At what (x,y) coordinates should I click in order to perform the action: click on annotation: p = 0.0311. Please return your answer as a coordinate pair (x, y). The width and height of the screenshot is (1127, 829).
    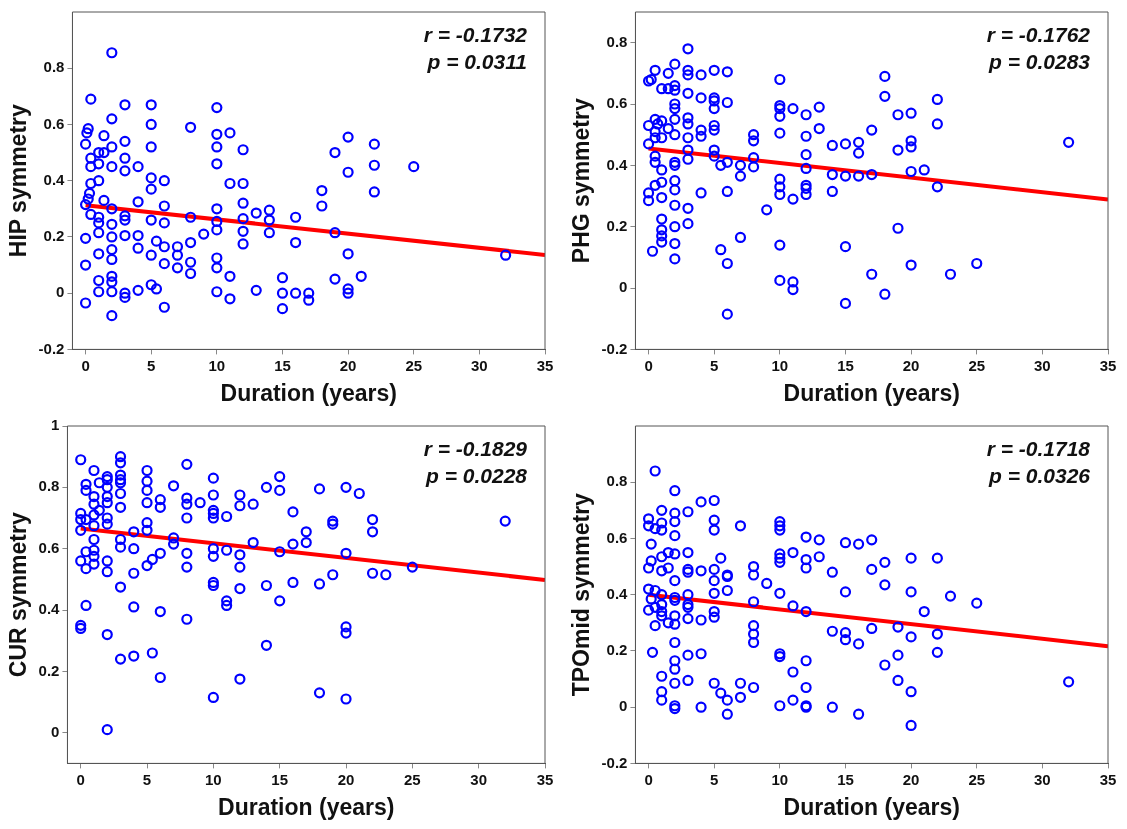
    Looking at the image, I should click on (476, 62).